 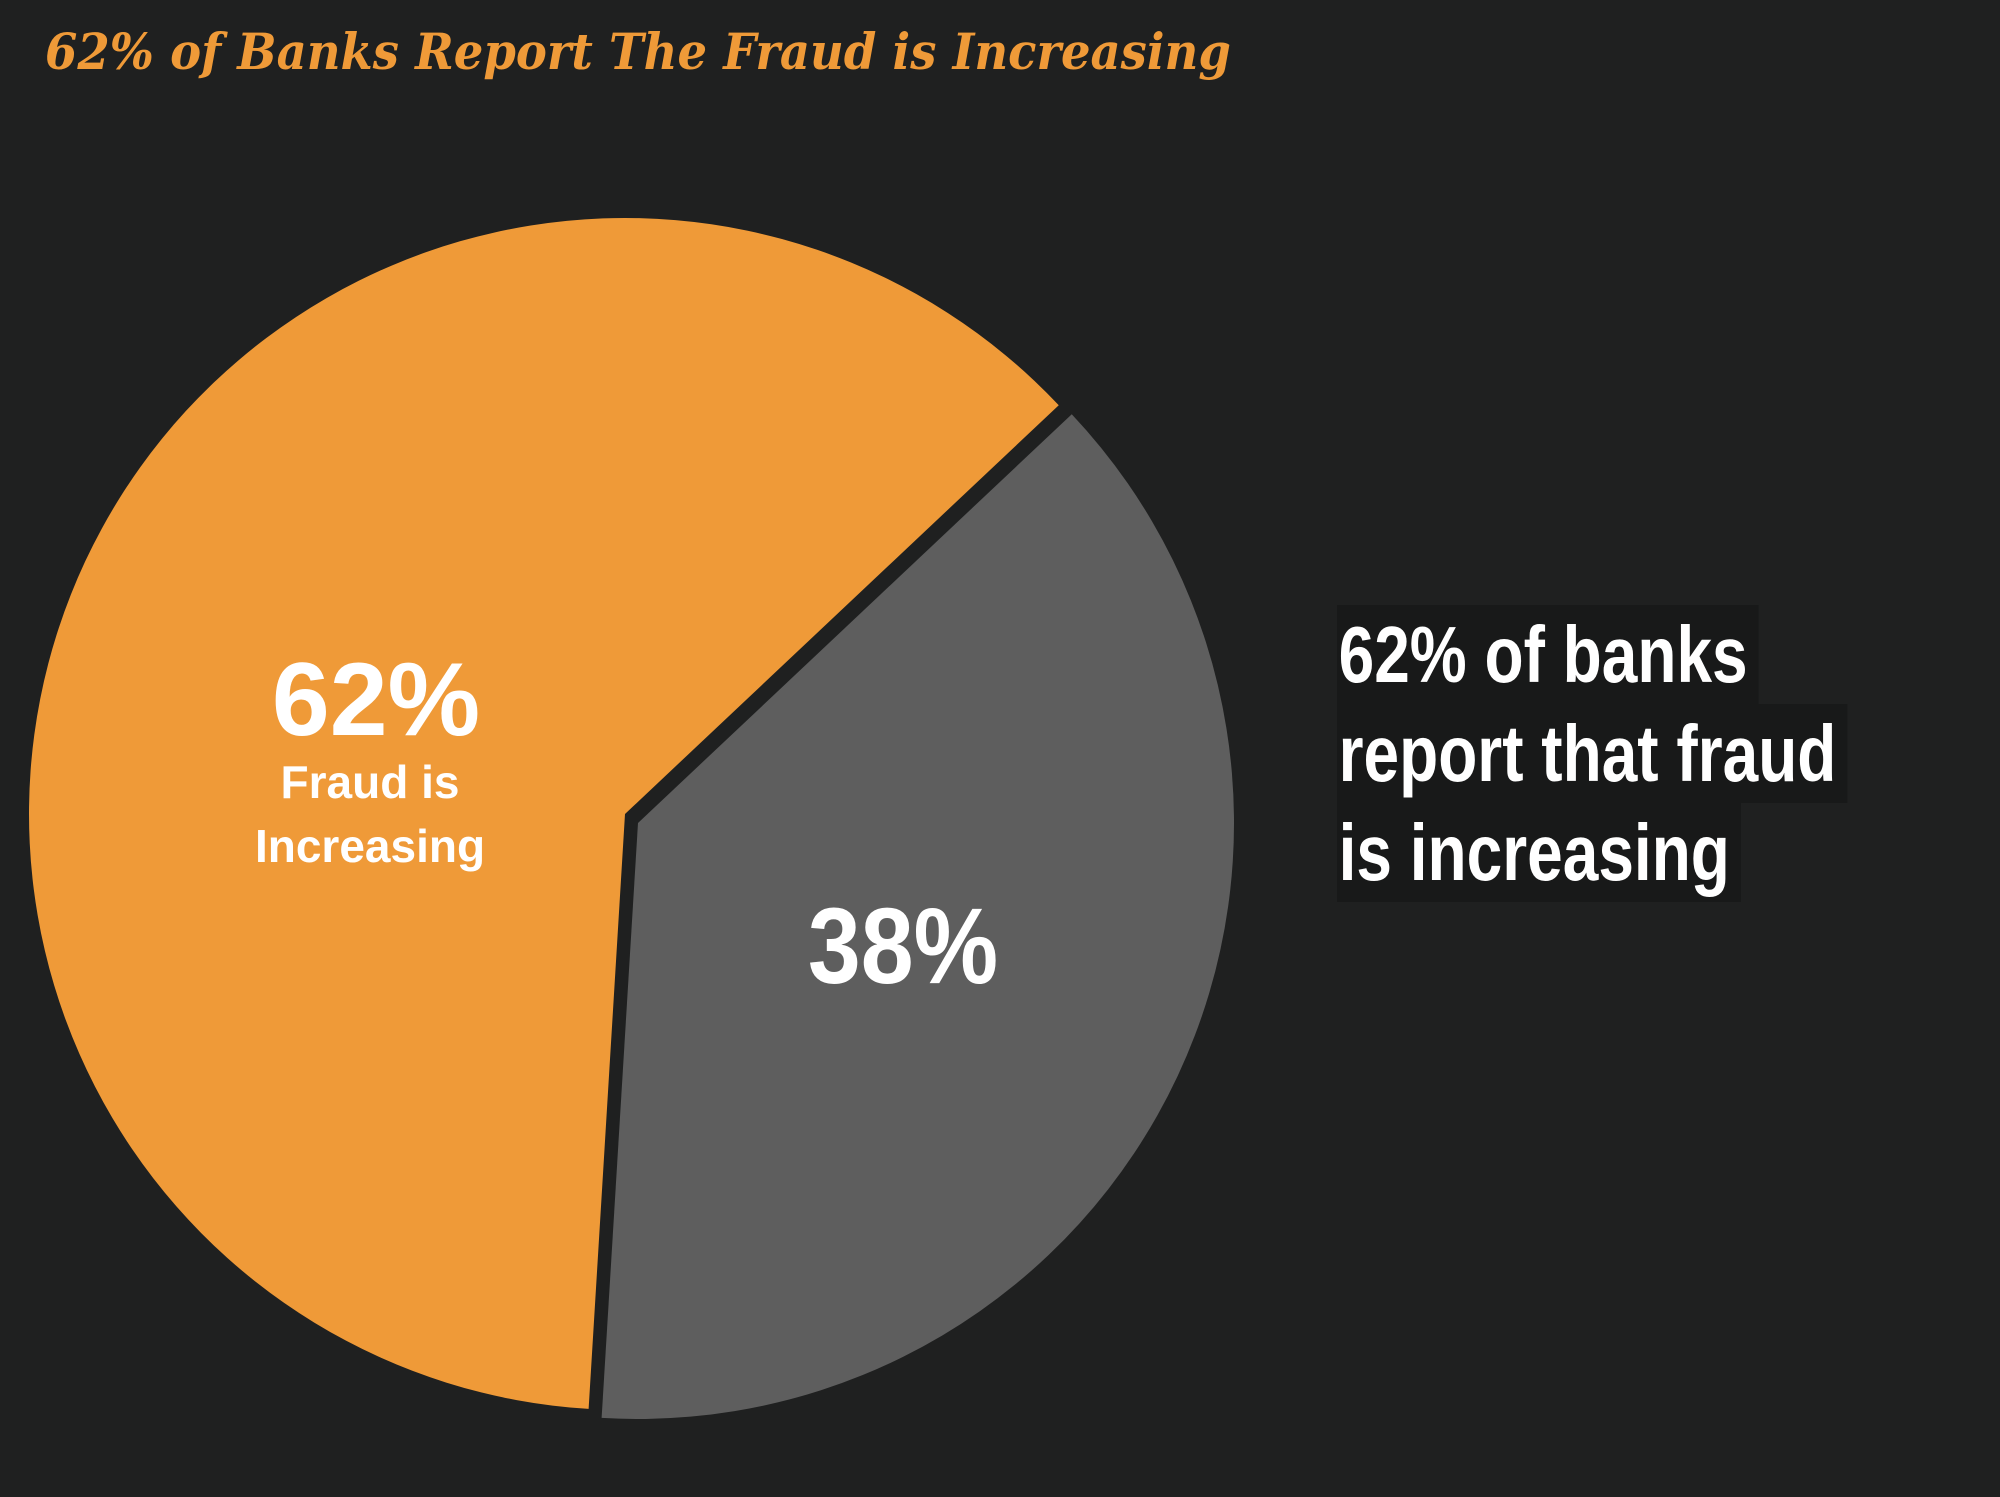 I want to click on annotation-line: report that fraud, so click(x=1592, y=753).